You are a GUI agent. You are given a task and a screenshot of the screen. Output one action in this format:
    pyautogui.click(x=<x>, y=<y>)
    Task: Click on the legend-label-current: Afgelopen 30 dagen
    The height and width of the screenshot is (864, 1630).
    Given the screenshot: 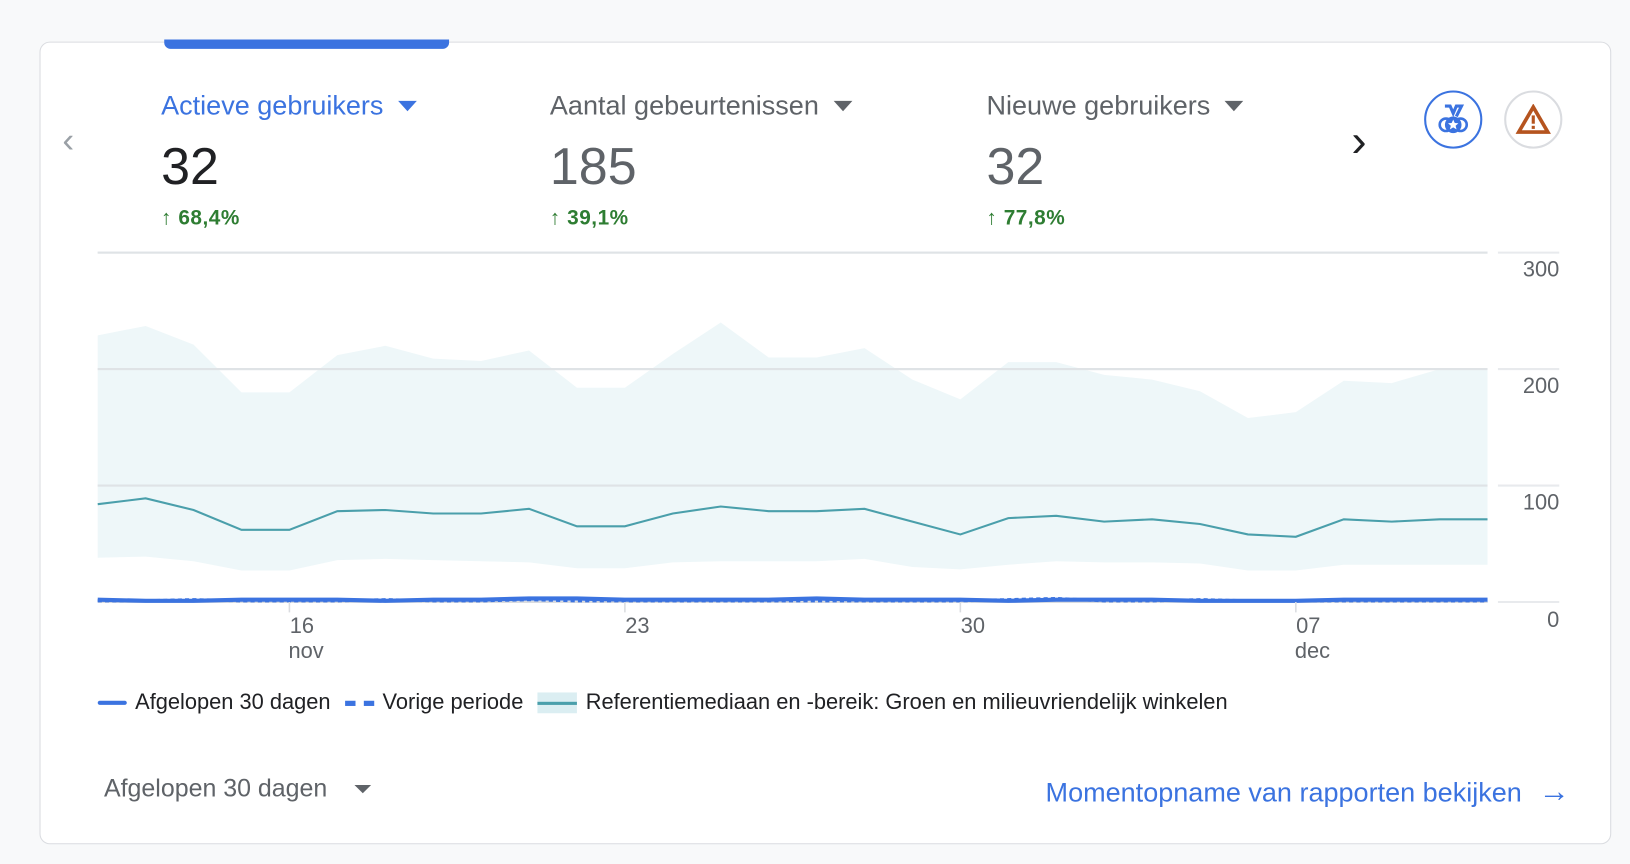 What is the action you would take?
    pyautogui.click(x=233, y=702)
    